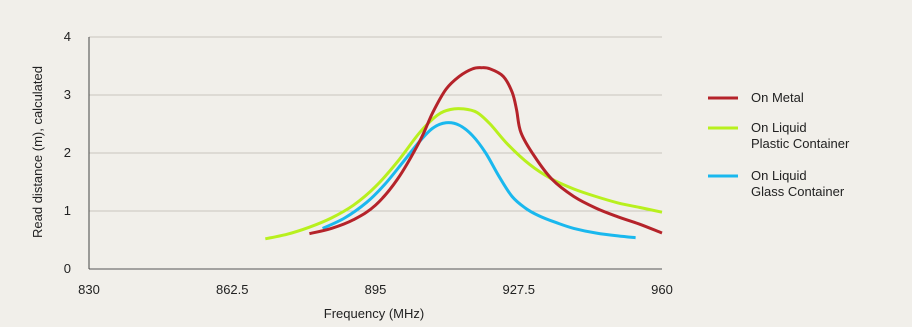  Describe the element at coordinates (518, 289) in the screenshot. I see `x-tick-label: 927.5` at that location.